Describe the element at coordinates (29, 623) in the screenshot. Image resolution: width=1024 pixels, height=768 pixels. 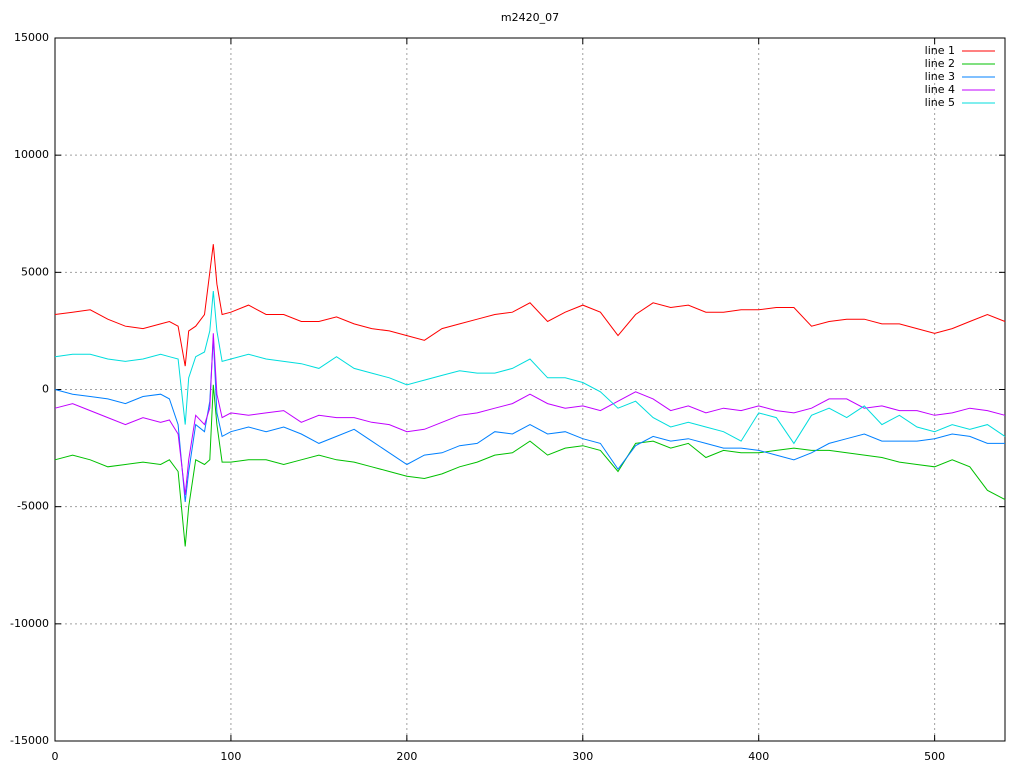
I see `y-tick-label: -10000` at that location.